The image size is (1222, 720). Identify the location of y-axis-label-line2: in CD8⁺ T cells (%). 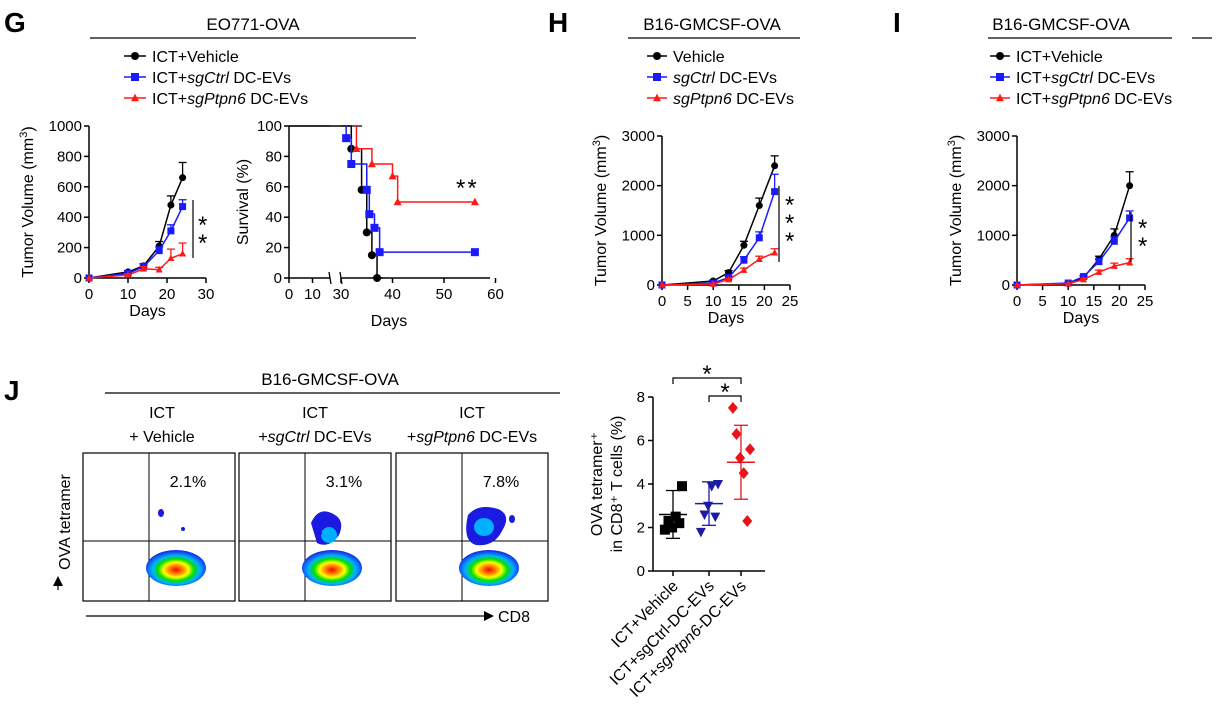
(617, 484).